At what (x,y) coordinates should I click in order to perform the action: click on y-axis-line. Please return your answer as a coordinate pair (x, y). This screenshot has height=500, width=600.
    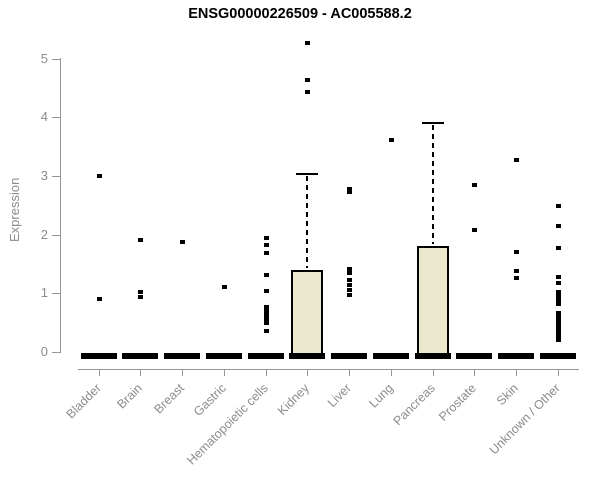
    Looking at the image, I should click on (60, 205).